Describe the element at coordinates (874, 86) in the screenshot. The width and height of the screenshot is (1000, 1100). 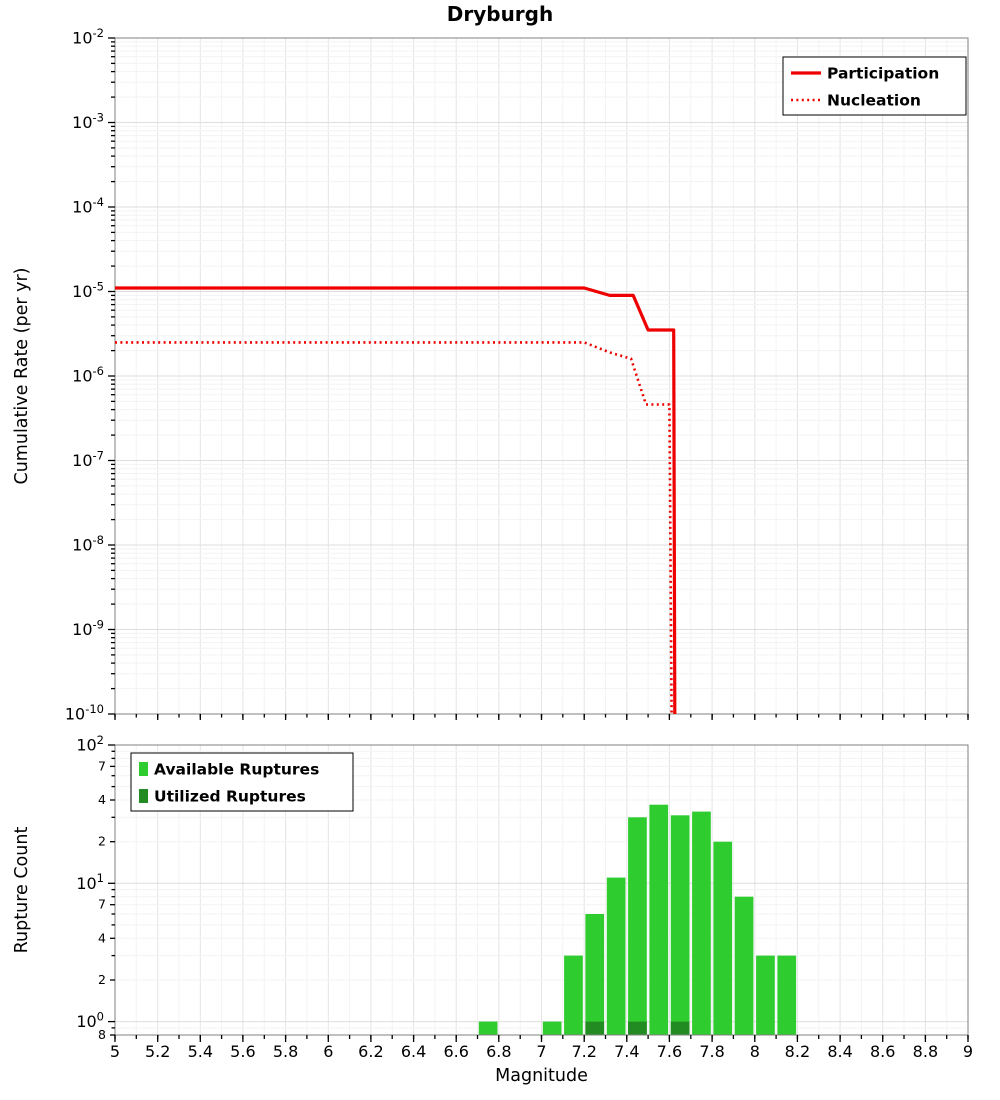
I see `top-legend: Participation Nucleation` at that location.